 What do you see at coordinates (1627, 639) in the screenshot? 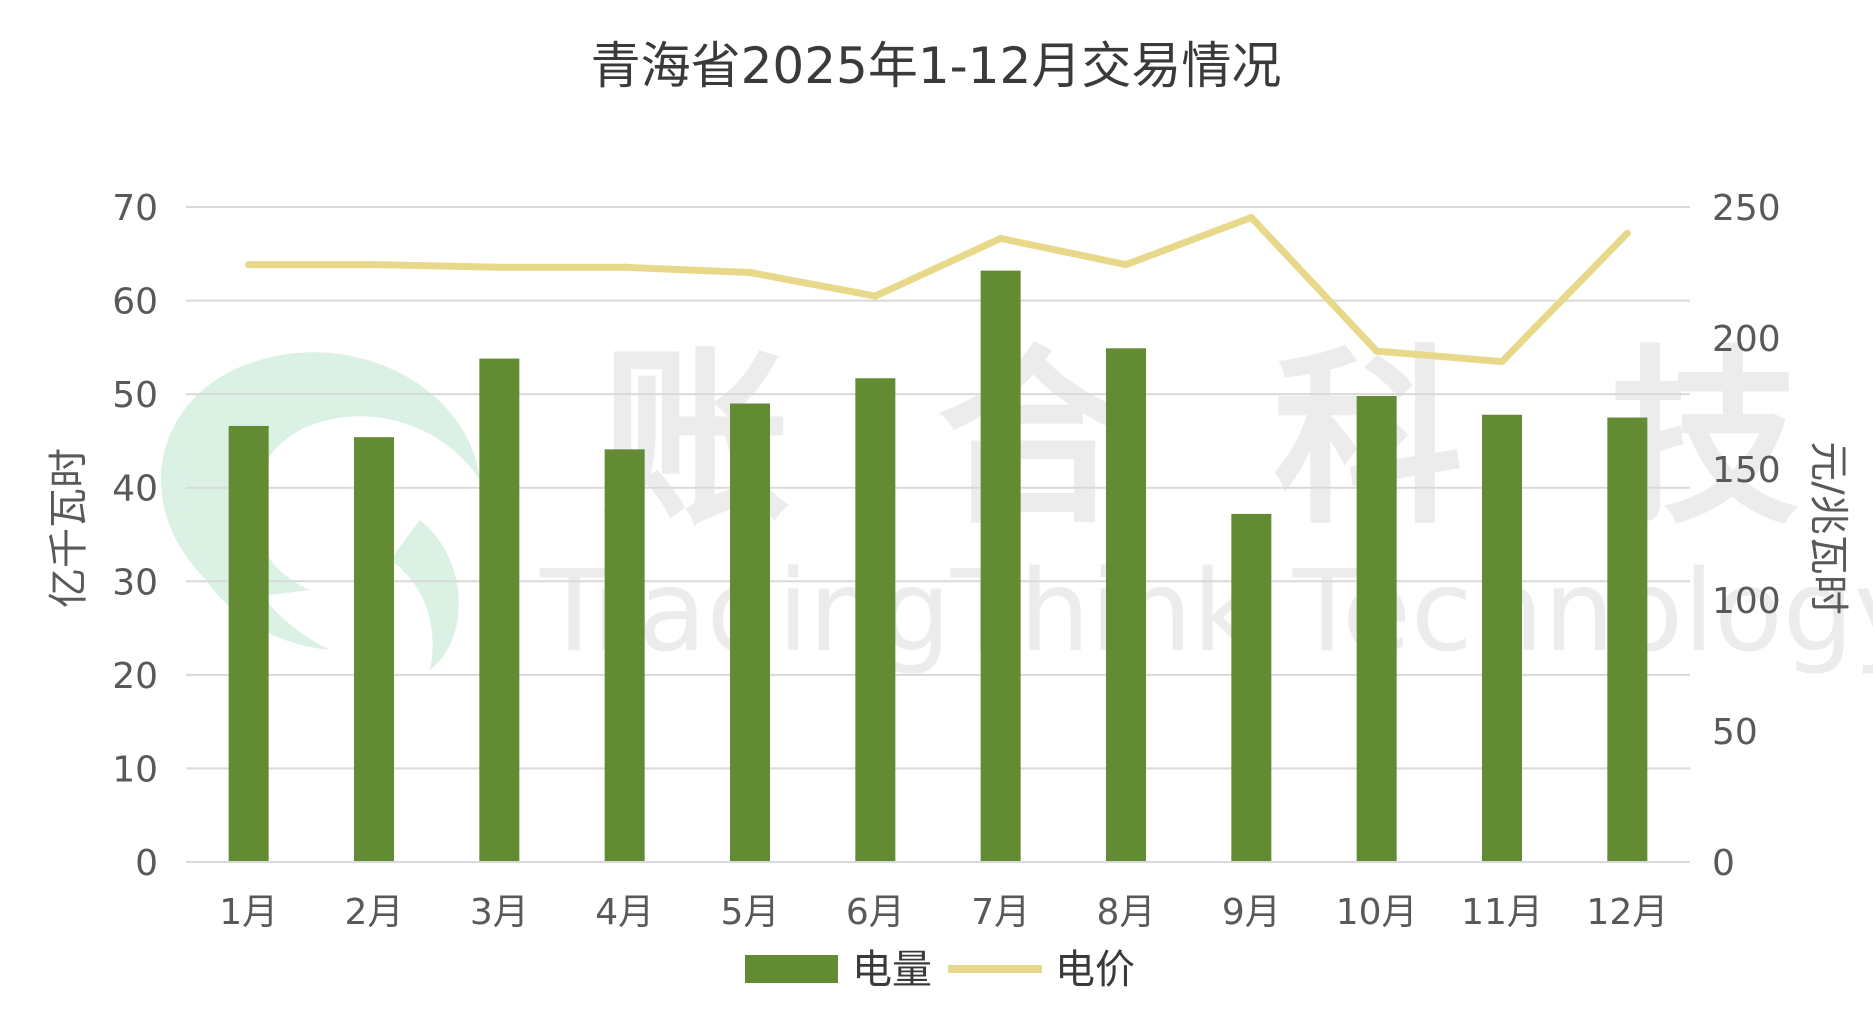
I see `bar-12月` at bounding box center [1627, 639].